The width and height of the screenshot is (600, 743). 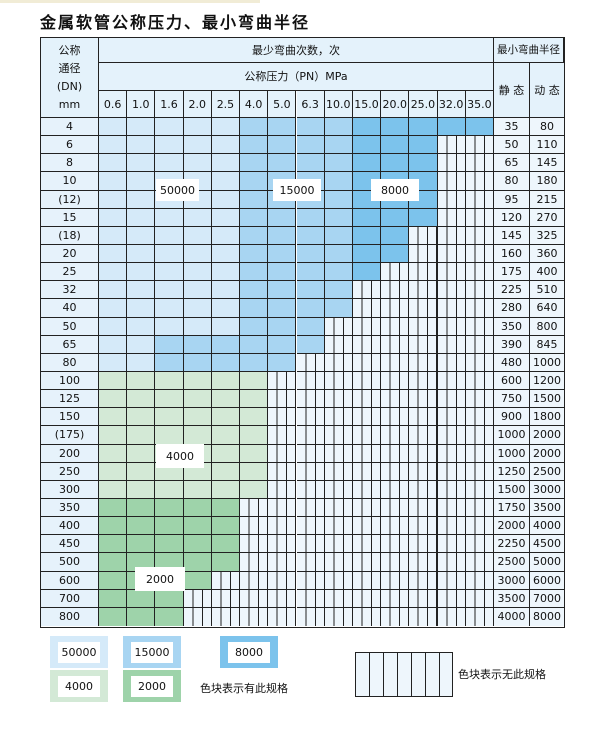 What do you see at coordinates (547, 90) in the screenshot?
I see `dynamic-header: 动 态` at bounding box center [547, 90].